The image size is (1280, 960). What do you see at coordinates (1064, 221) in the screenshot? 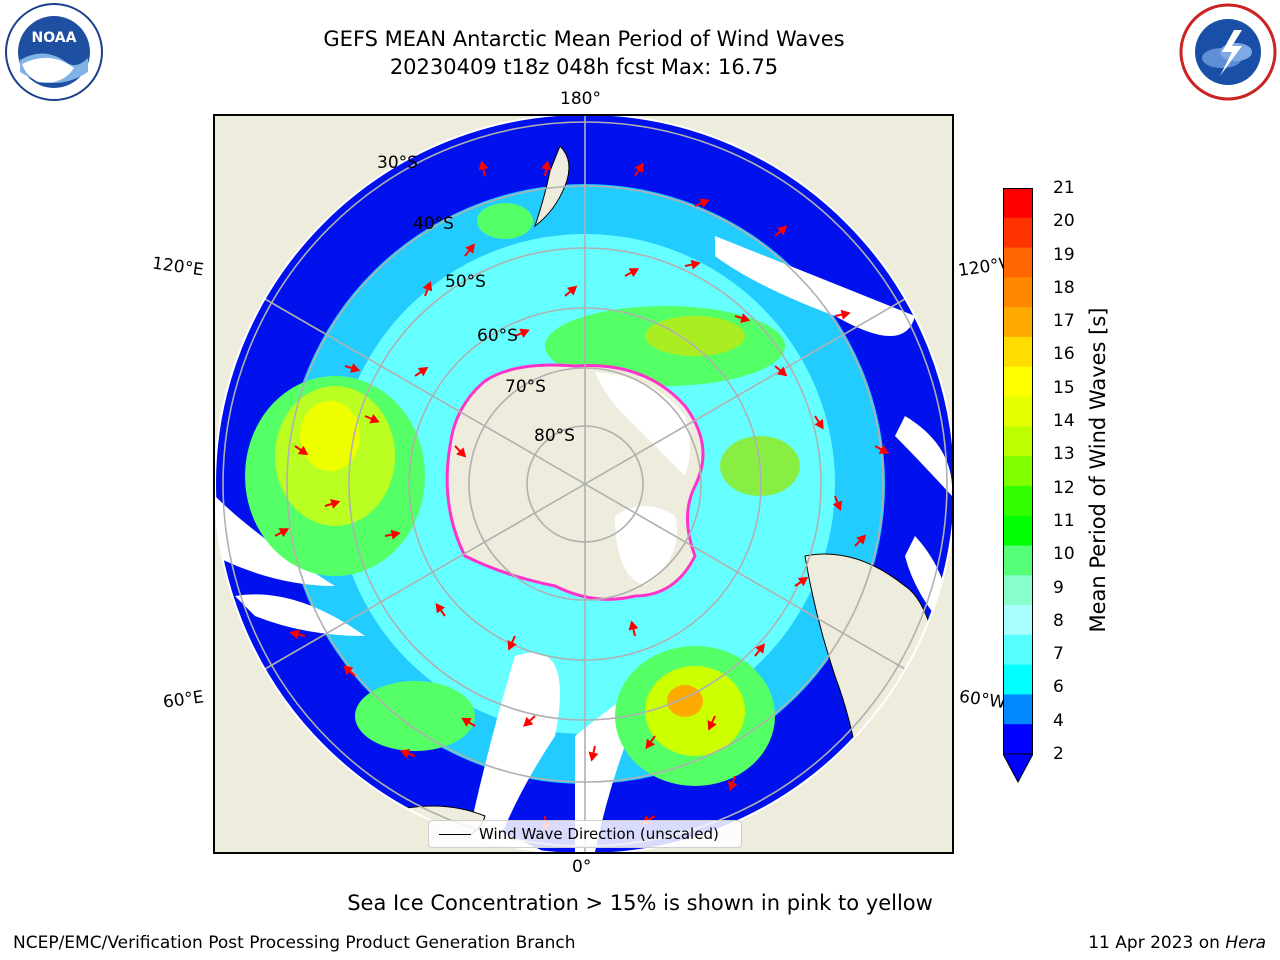
I see `colorbar-tick-label: 20` at bounding box center [1064, 221].